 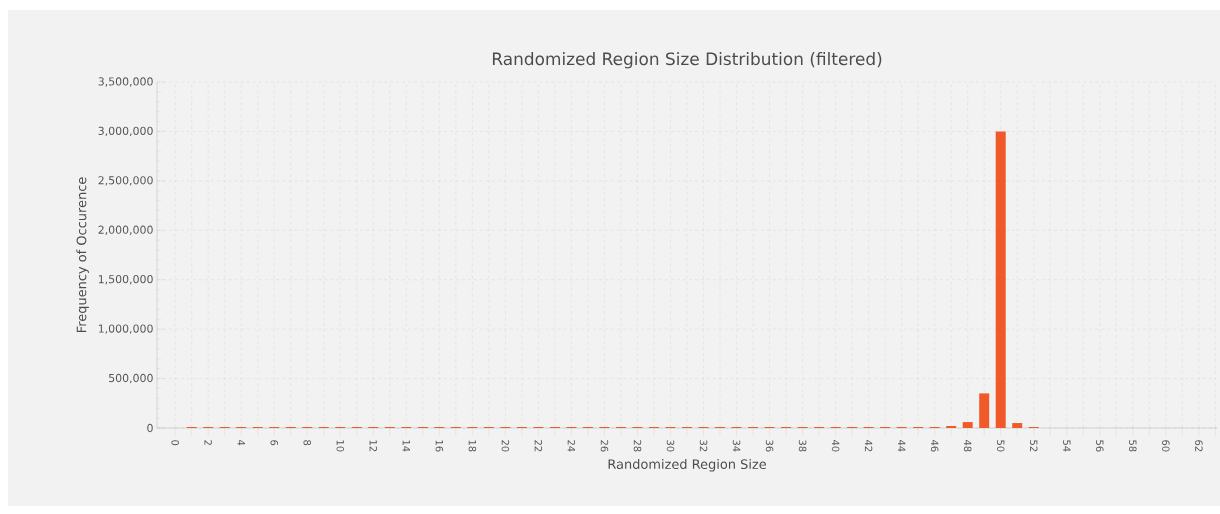 What do you see at coordinates (125, 280) in the screenshot?
I see `y-tick-label: 1,500,000` at bounding box center [125, 280].